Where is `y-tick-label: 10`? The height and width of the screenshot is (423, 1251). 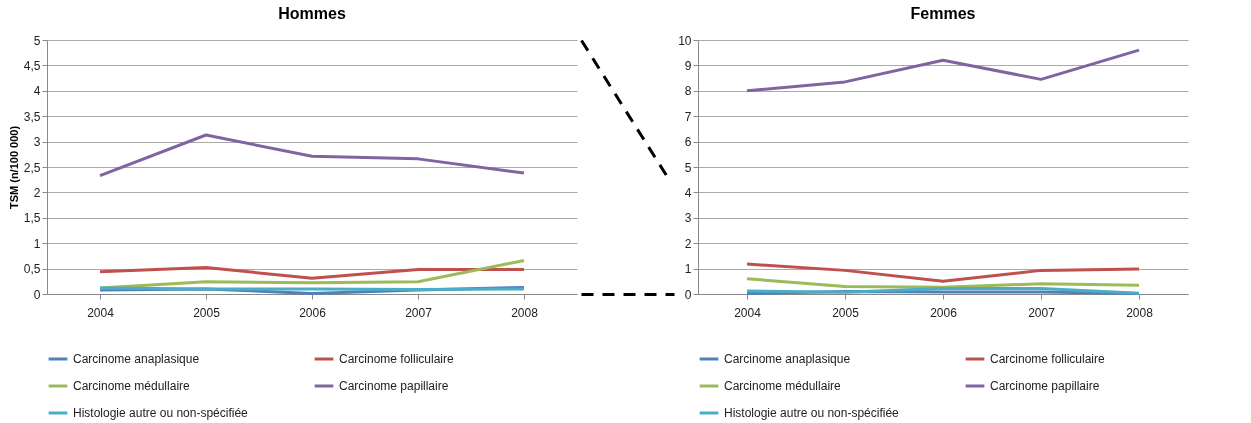
y-tick-label: 10 is located at coordinates (685, 40).